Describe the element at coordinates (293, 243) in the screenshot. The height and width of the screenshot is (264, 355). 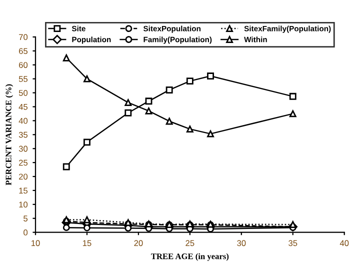
I see `x-tick-label: 35` at that location.